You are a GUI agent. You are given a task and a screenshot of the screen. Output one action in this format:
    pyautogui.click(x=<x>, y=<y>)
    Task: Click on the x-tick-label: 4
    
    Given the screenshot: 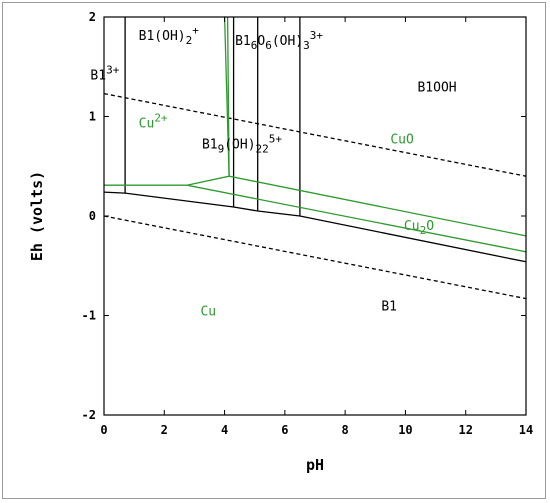 What is the action you would take?
    pyautogui.click(x=224, y=430)
    